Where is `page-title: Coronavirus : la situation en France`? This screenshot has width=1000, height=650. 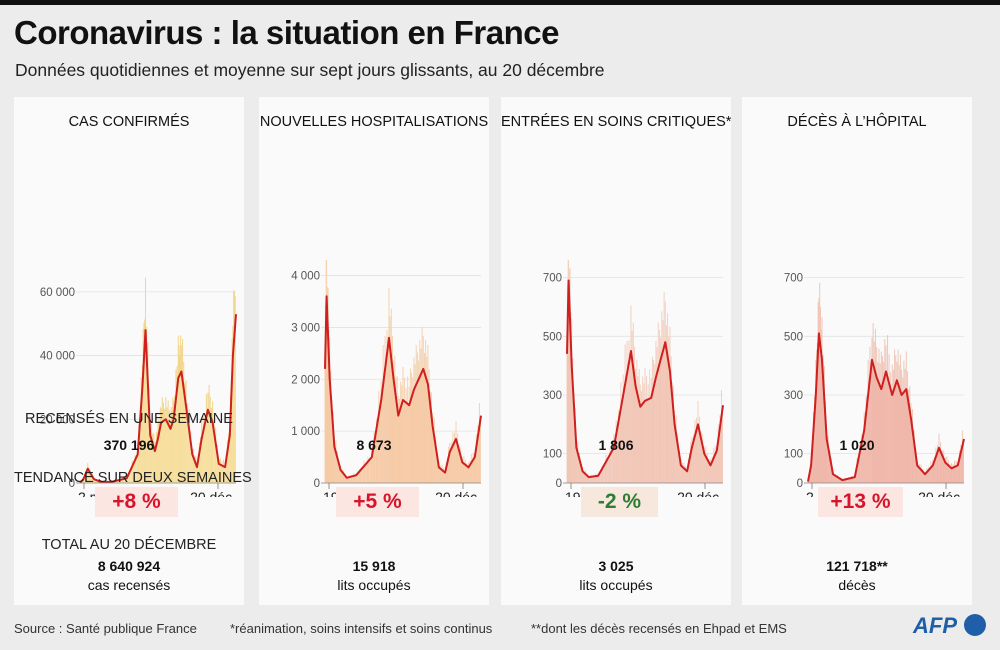
page-title: Coronavirus : la situation en France is located at coordinates (286, 32).